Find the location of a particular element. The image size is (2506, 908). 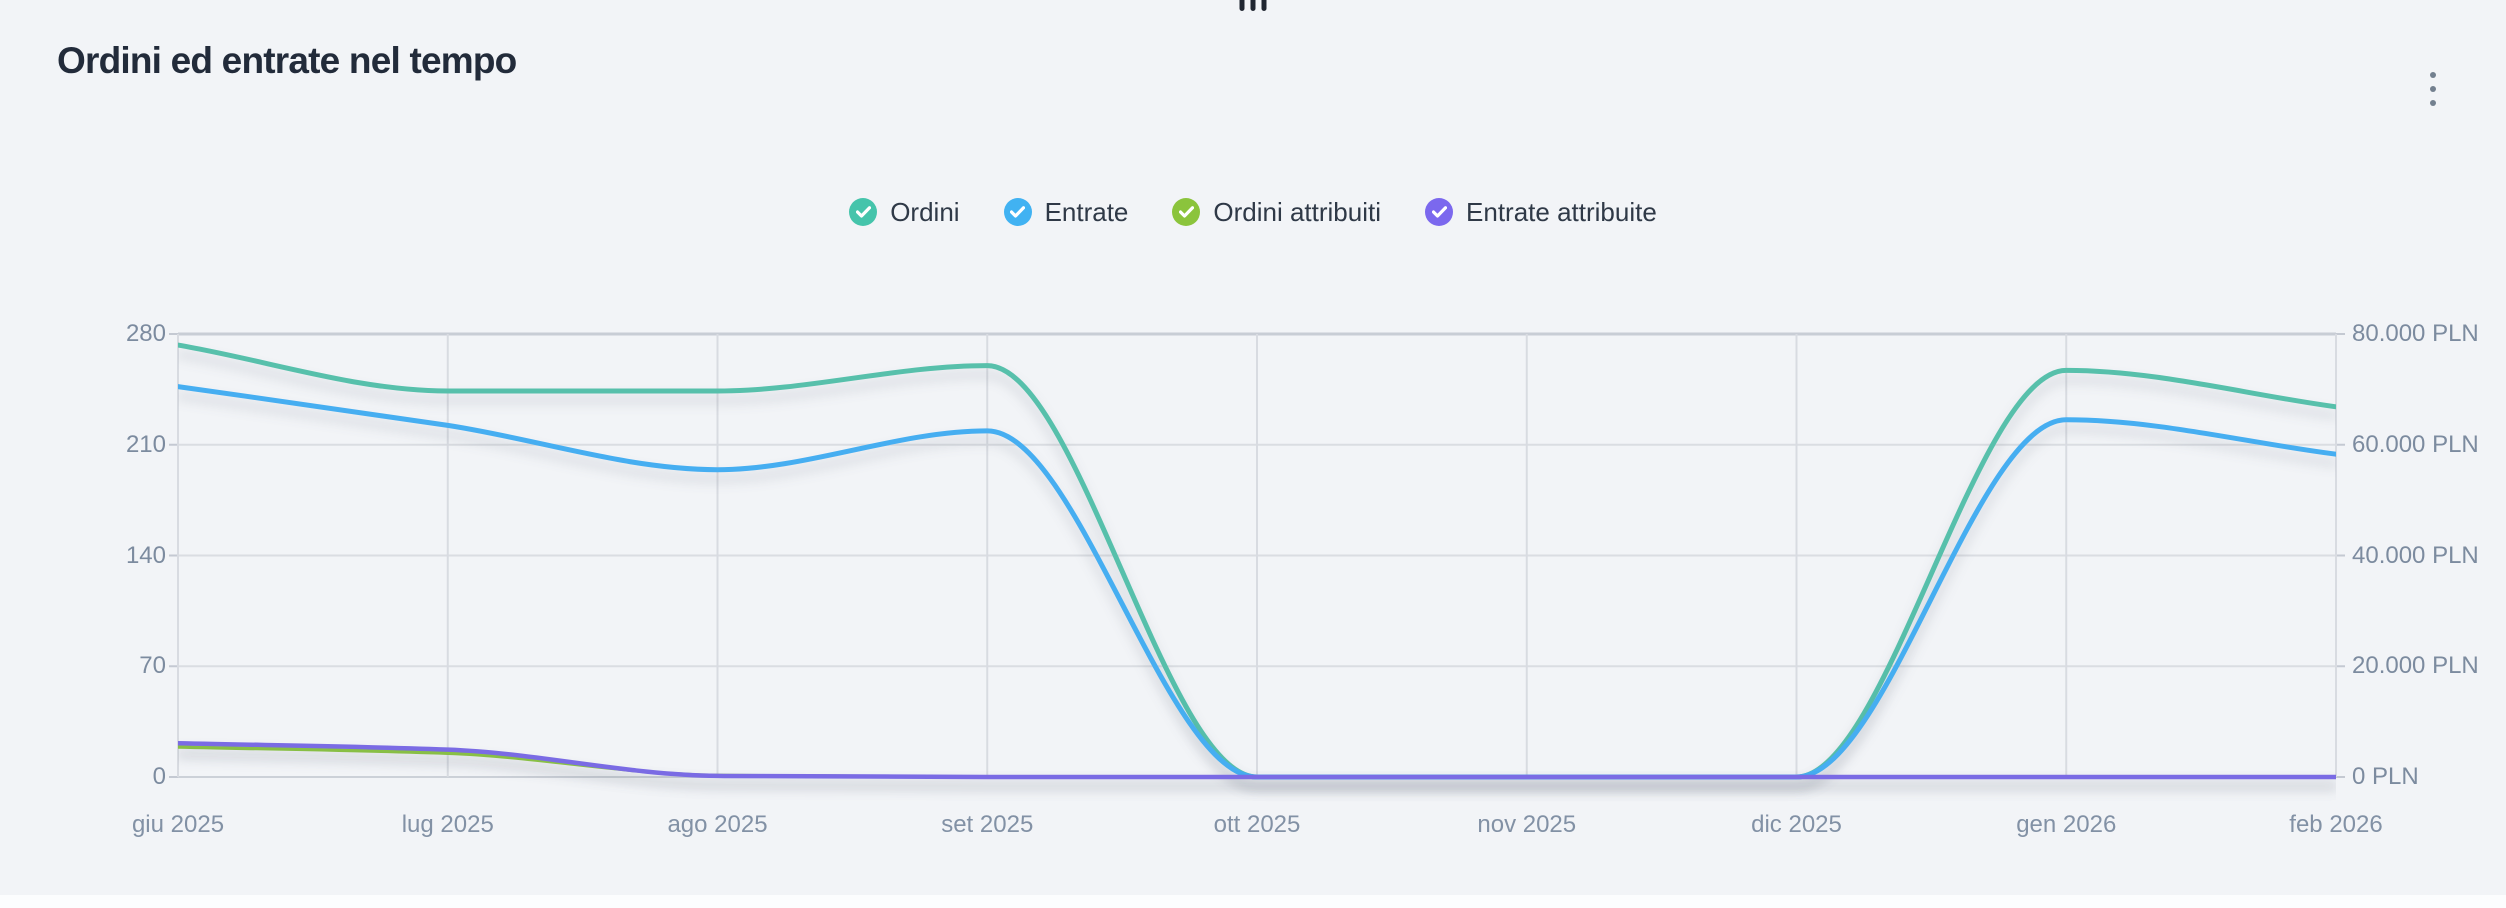

x-axis-label: set 2025 is located at coordinates (987, 824).